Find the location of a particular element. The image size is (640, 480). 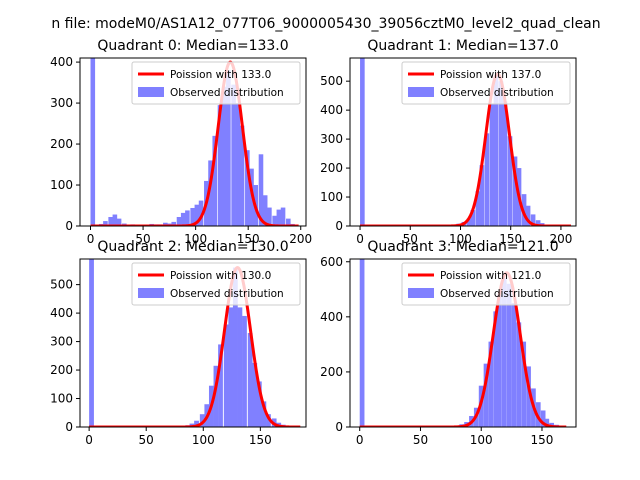

legend: Poission with 130.0 Observed distribution is located at coordinates (216, 284).